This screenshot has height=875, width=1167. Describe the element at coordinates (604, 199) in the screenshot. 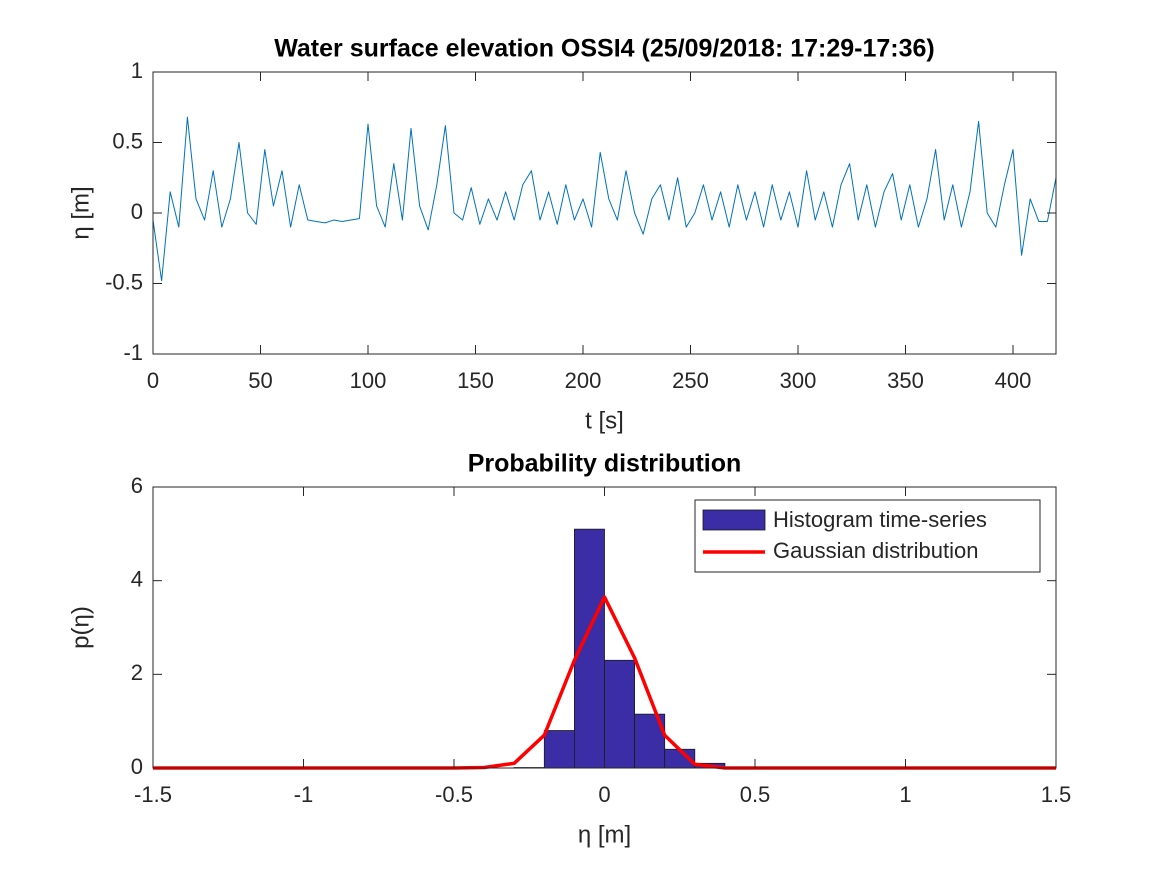

I see `data-line` at that location.